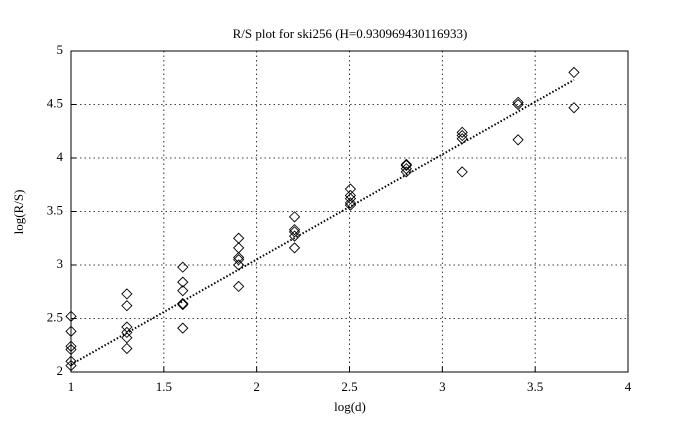  Describe the element at coordinates (350, 406) in the screenshot. I see `x-axis-label: log(d)` at that location.